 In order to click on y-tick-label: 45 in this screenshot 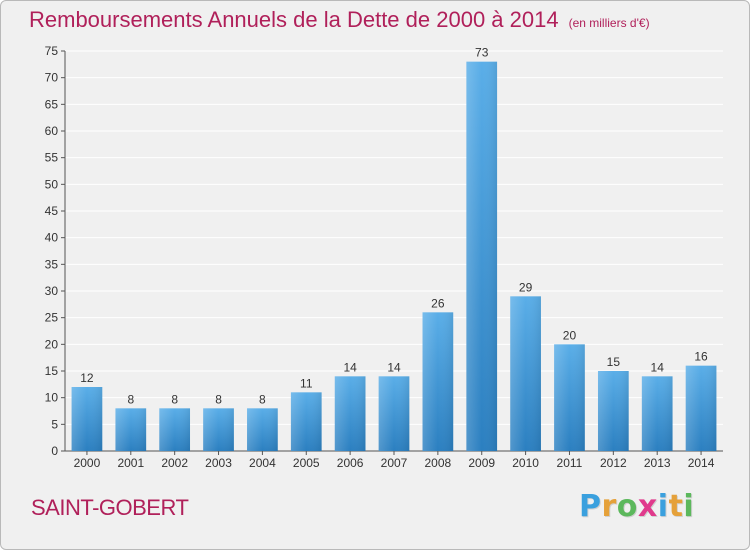, I will do `click(52, 211)`.